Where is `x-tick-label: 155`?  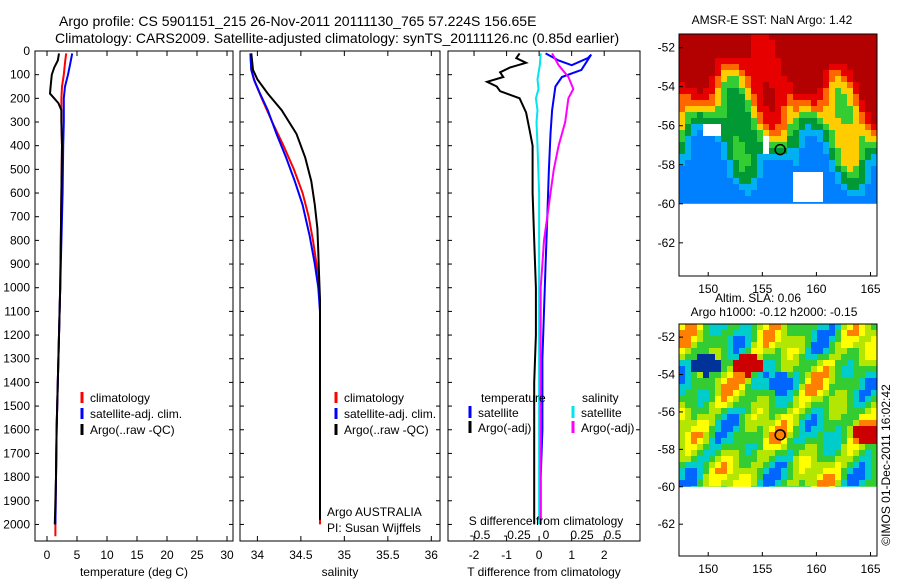
x-tick-label: 155 is located at coordinates (762, 569).